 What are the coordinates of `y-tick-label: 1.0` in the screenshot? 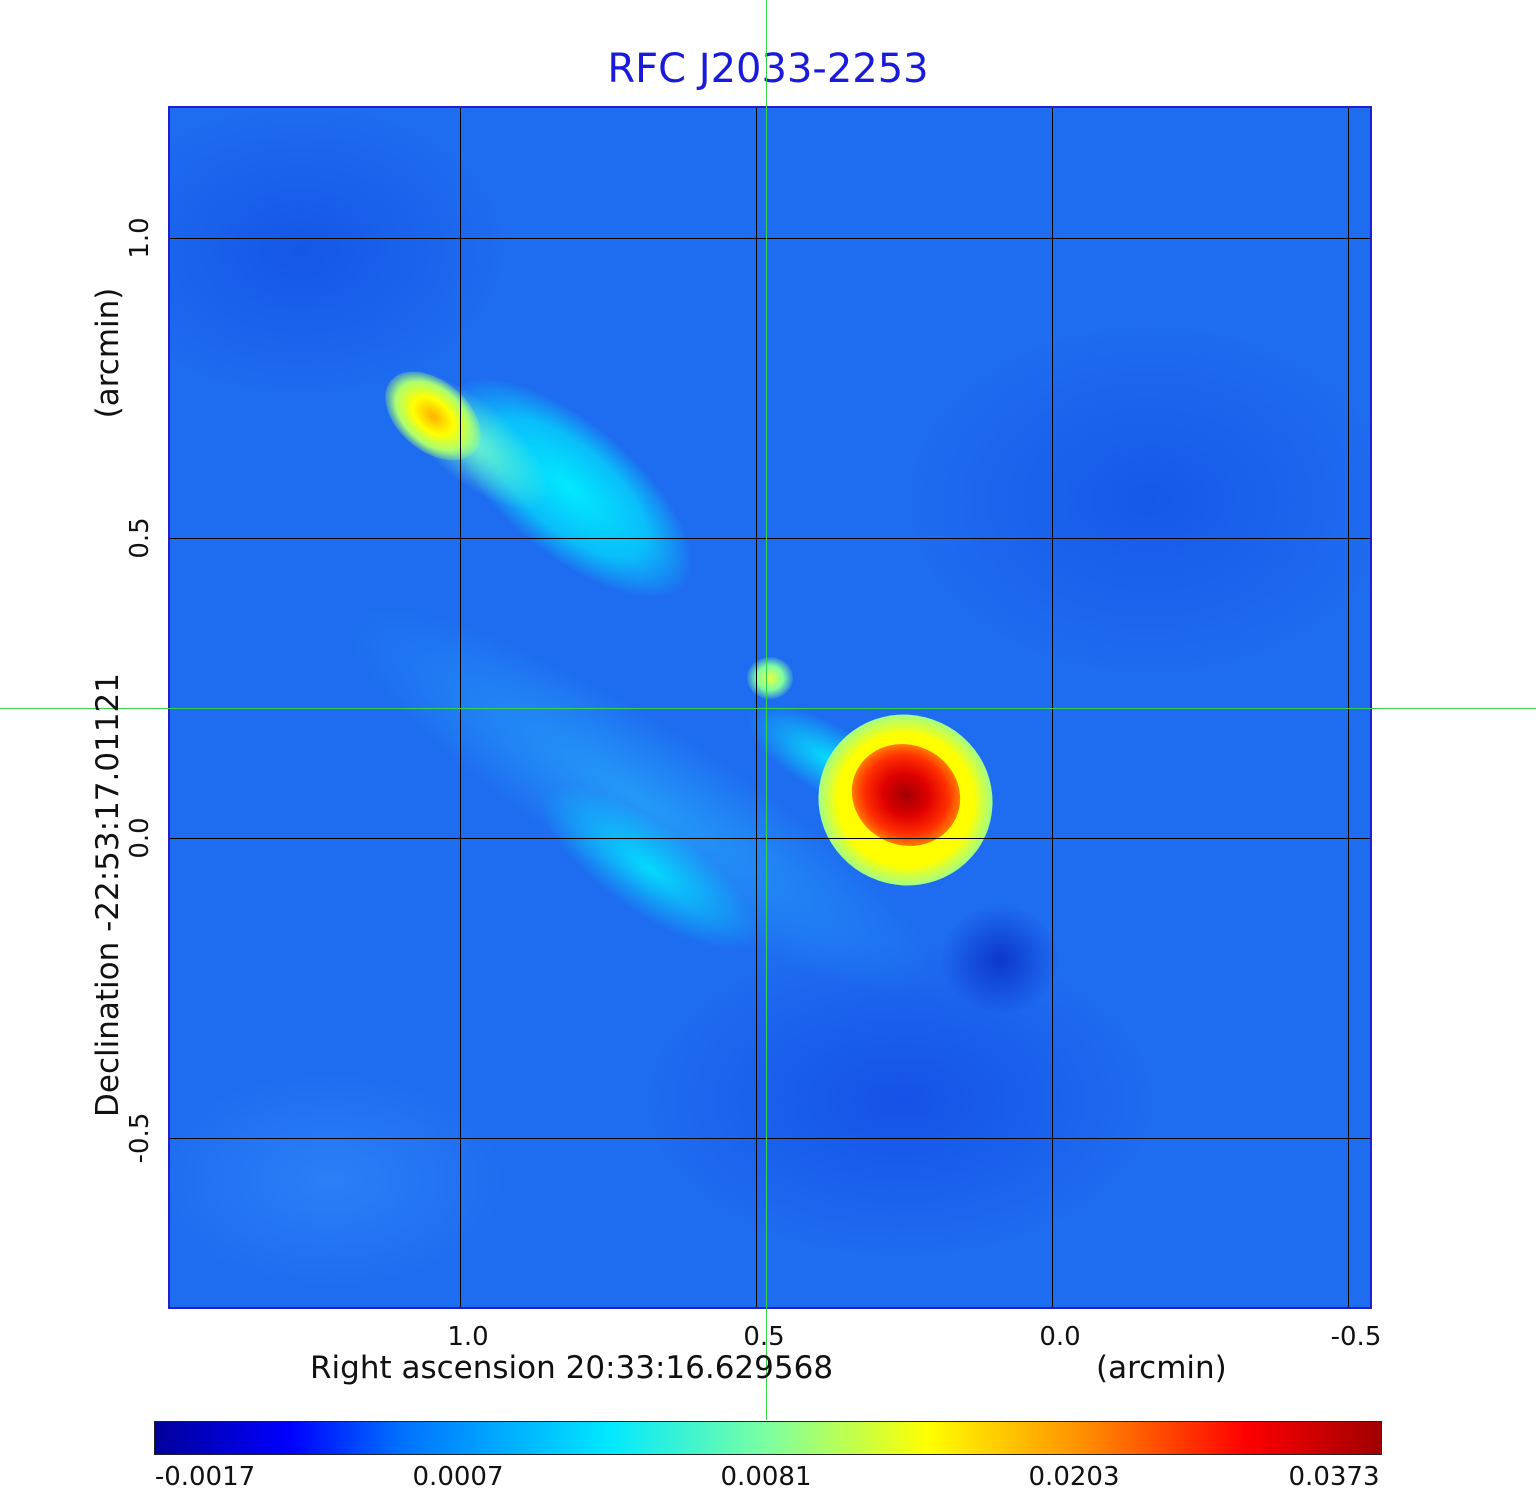 It's located at (140, 238).